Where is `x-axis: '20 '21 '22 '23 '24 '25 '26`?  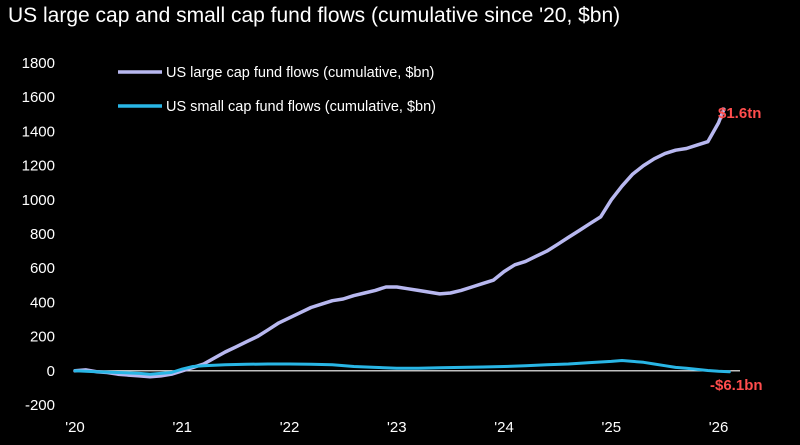
x-axis: '20 '21 '22 '23 '24 '25 '26 is located at coordinates (396, 427).